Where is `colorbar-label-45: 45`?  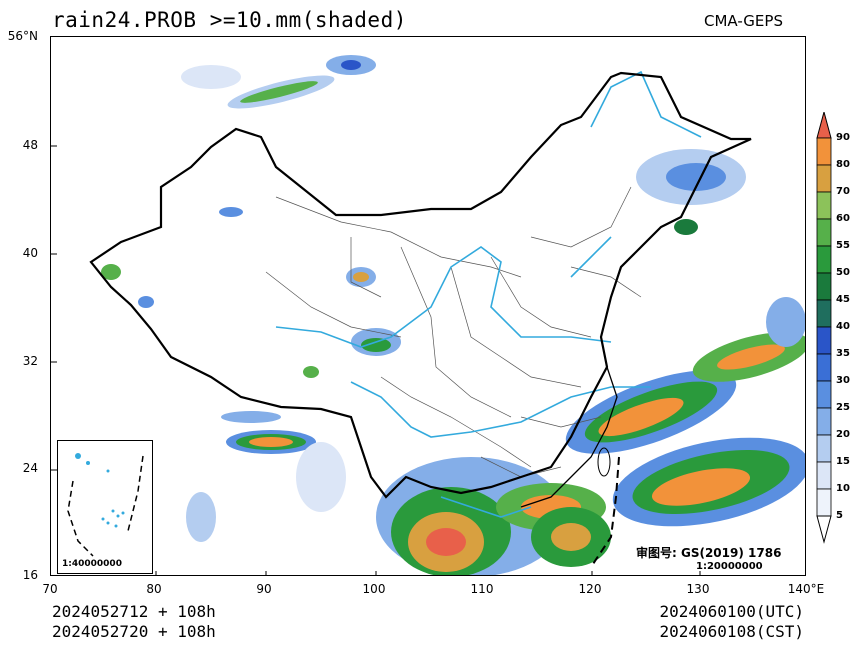
colorbar-label-45: 45 is located at coordinates (843, 299).